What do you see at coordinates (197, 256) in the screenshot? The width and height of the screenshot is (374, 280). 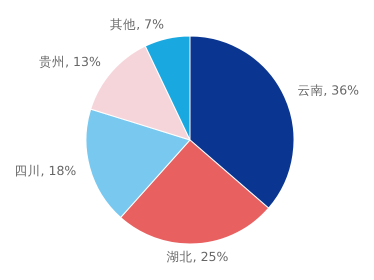 I see `slice-label: 湖北, 25%` at bounding box center [197, 256].